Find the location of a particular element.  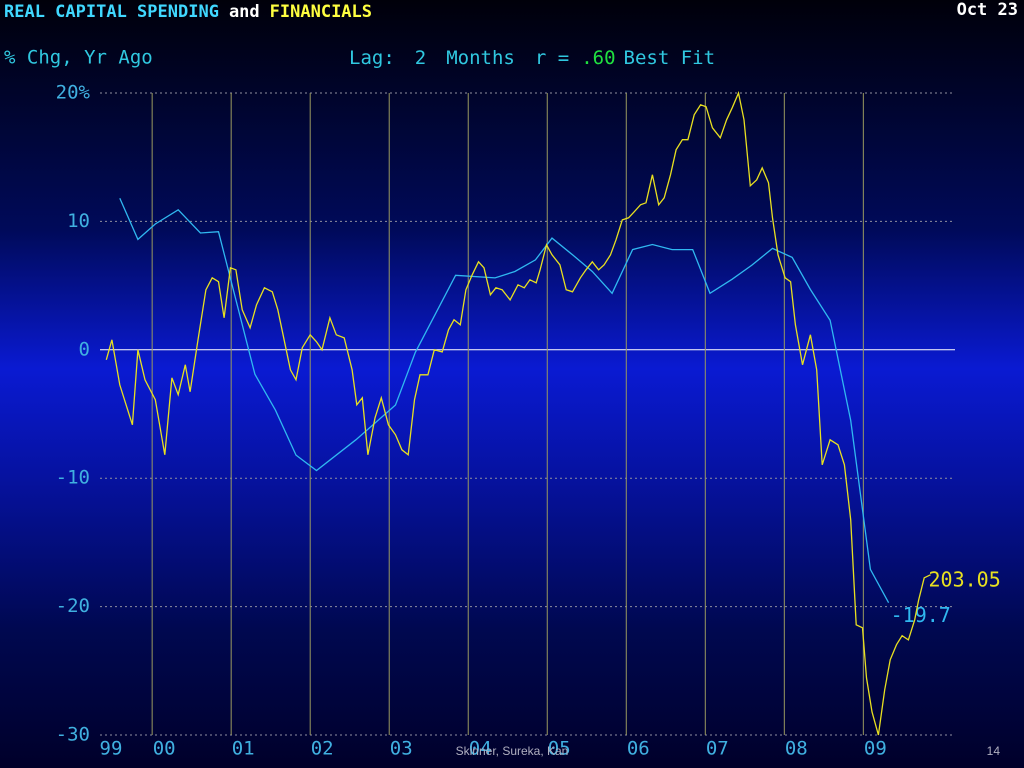

x-tick-label: 09 is located at coordinates (875, 749).